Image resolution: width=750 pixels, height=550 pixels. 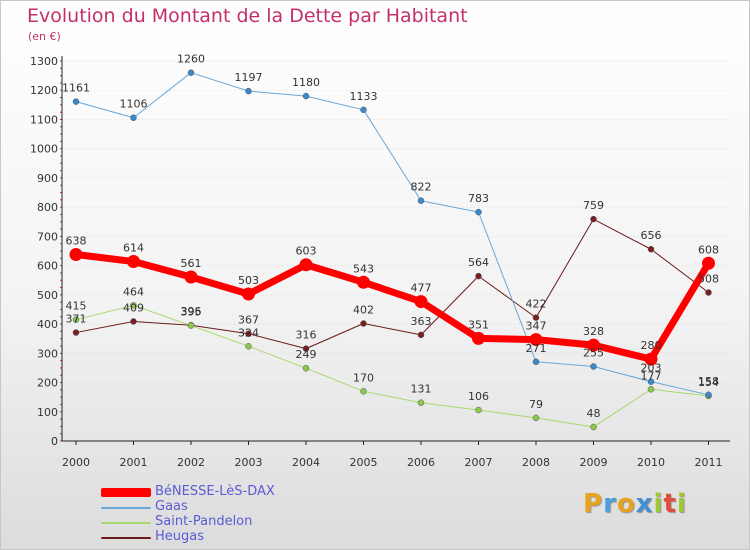 I want to click on data-label: 316, so click(x=306, y=335).